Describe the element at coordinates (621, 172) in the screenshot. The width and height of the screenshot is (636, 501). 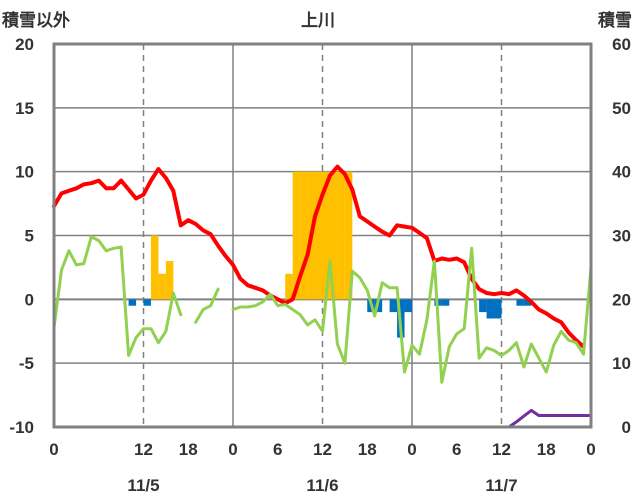
I see `right-tick-label: 40` at that location.